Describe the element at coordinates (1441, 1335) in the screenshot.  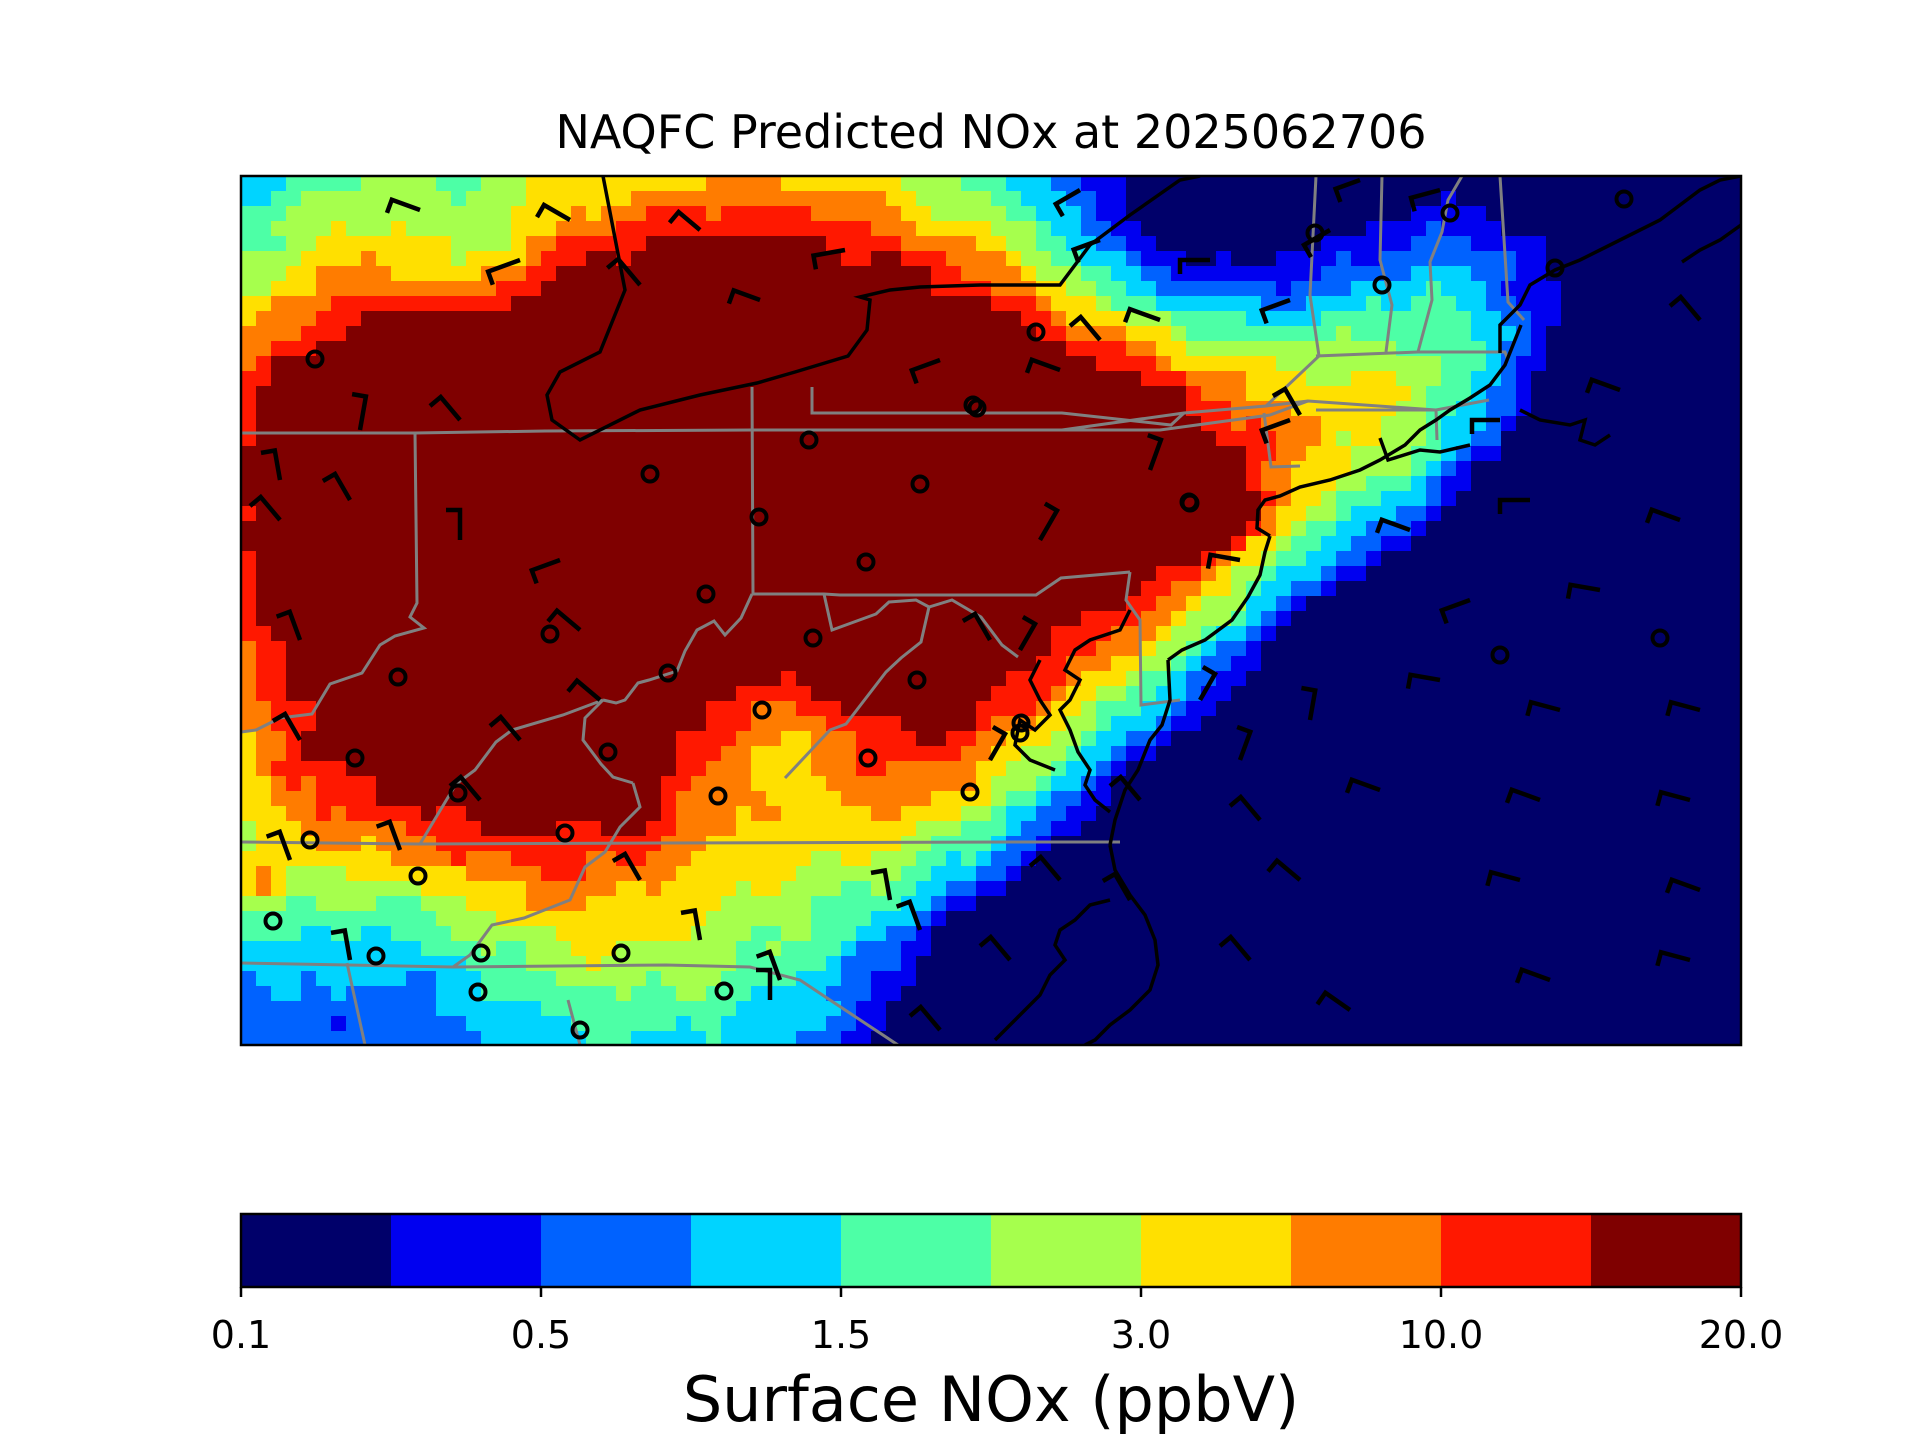
I see `colorbar-tick-label: 10.0` at that location.